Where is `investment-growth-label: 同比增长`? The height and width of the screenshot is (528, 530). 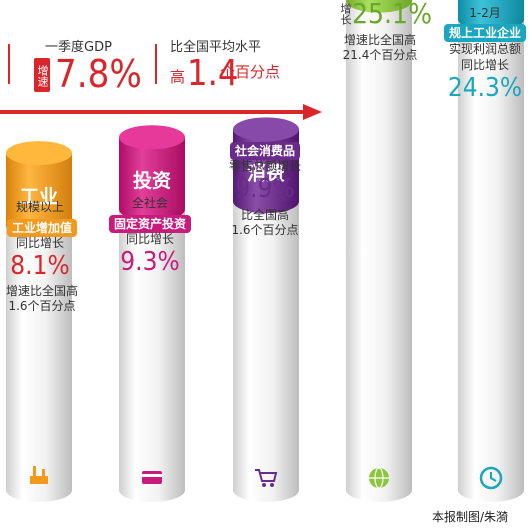 investment-growth-label: 同比增长 is located at coordinates (149, 239).